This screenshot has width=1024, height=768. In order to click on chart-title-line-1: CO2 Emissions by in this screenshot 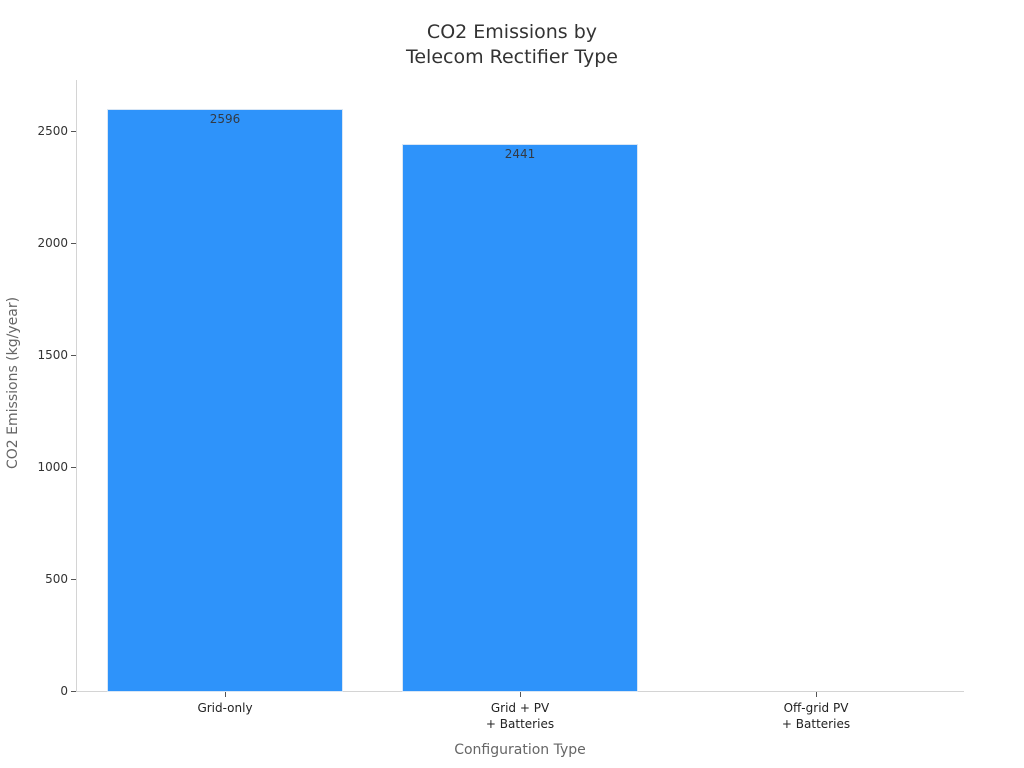, I will do `click(512, 32)`.